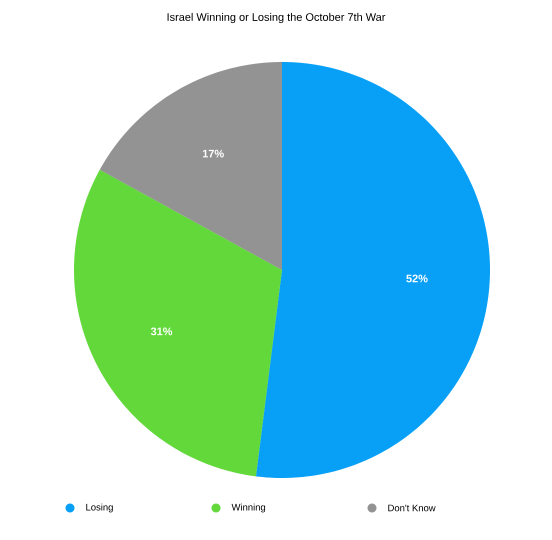 The image size is (552, 540). Describe the element at coordinates (161, 332) in the screenshot. I see `data-label: 31%` at that location.